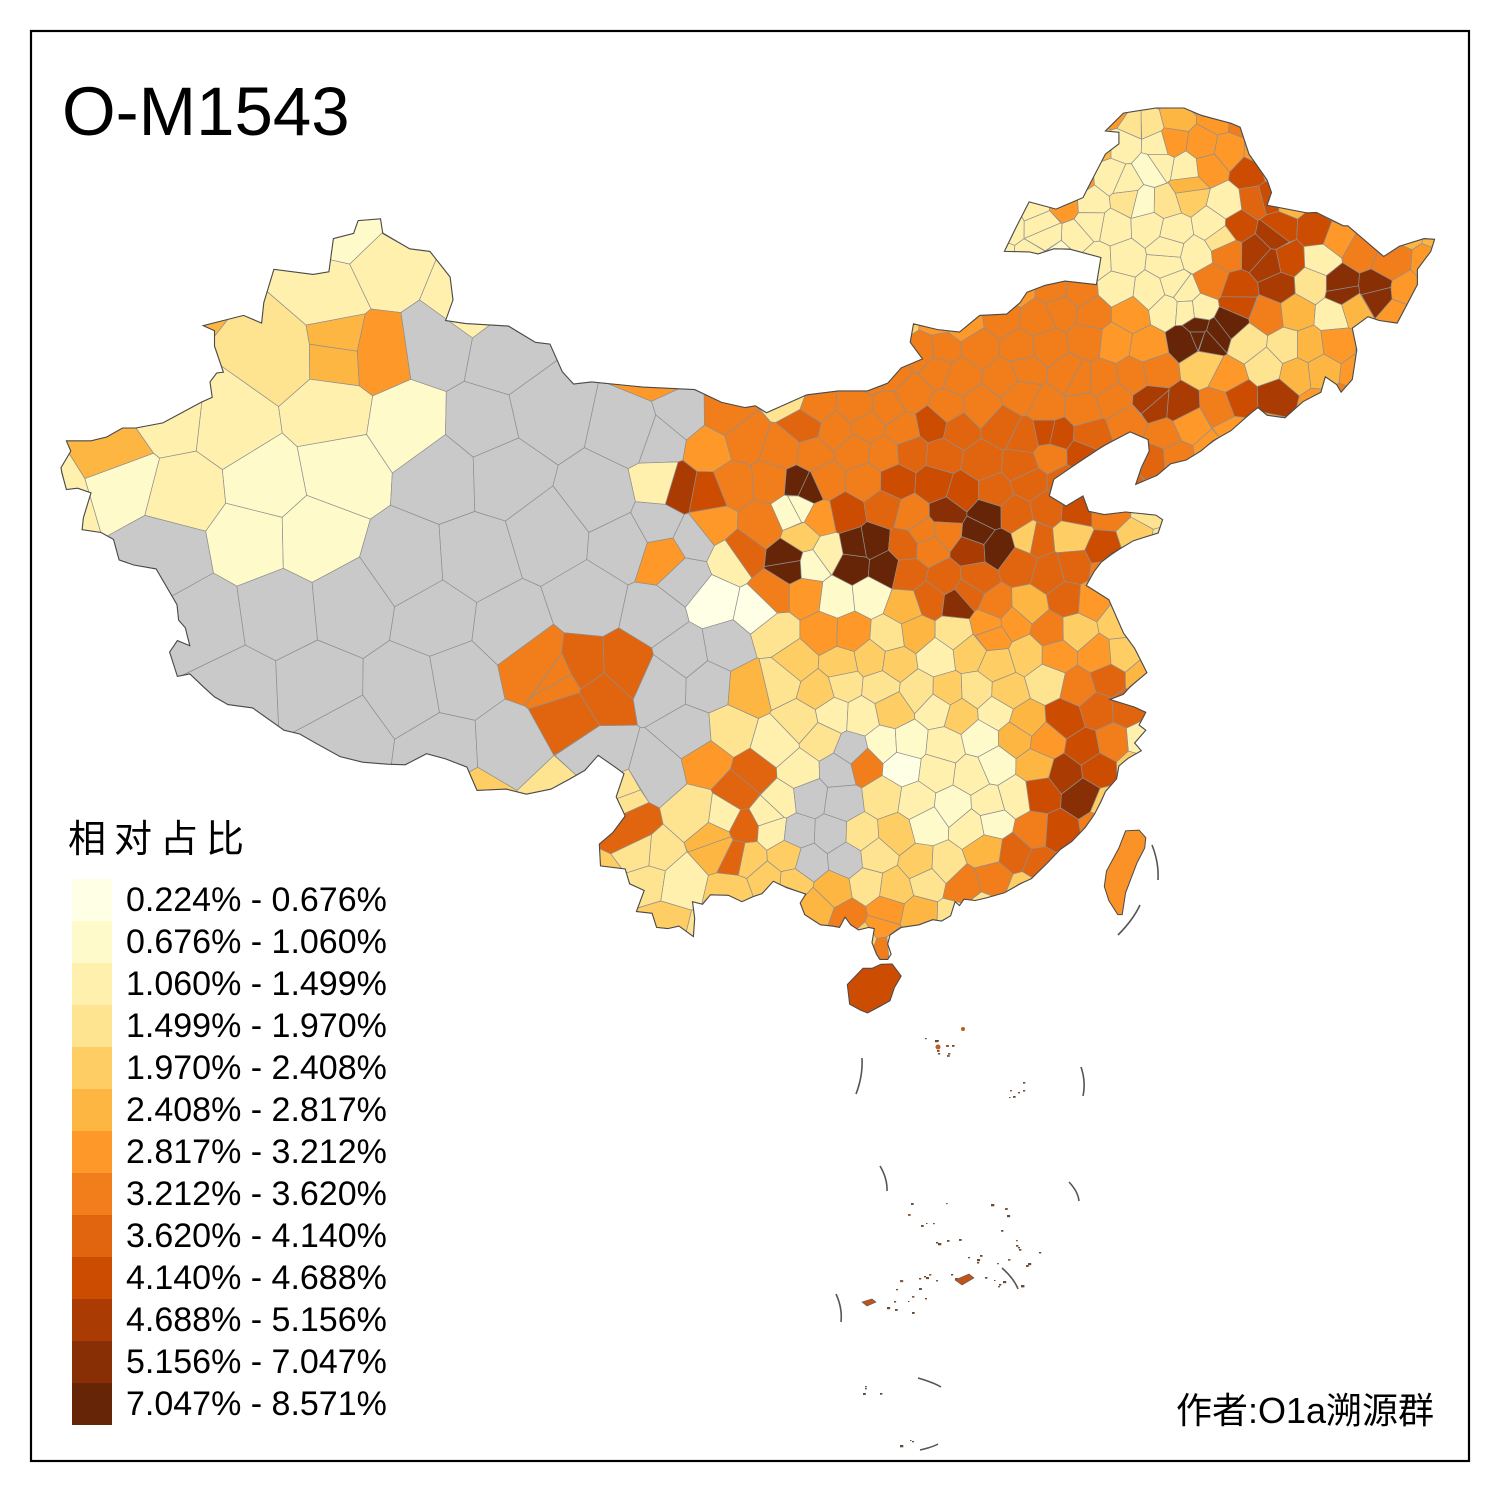 Image resolution: width=1500 pixels, height=1500 pixels. I want to click on svg-text: 5.156% - 7.047%, so click(256, 1362).